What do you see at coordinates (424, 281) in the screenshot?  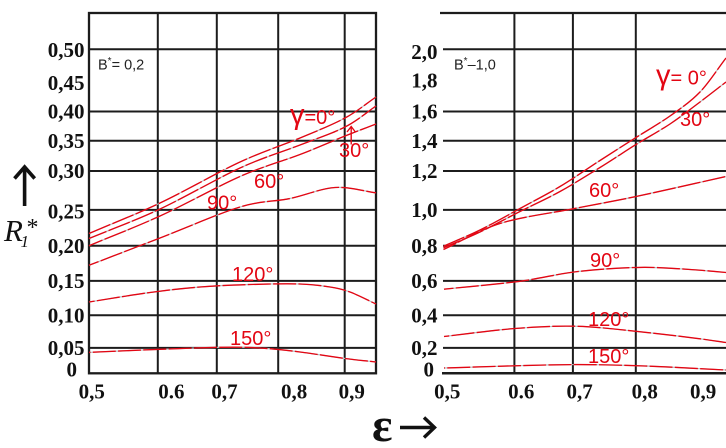 I see `svg-text: 0,6` at bounding box center [424, 281].